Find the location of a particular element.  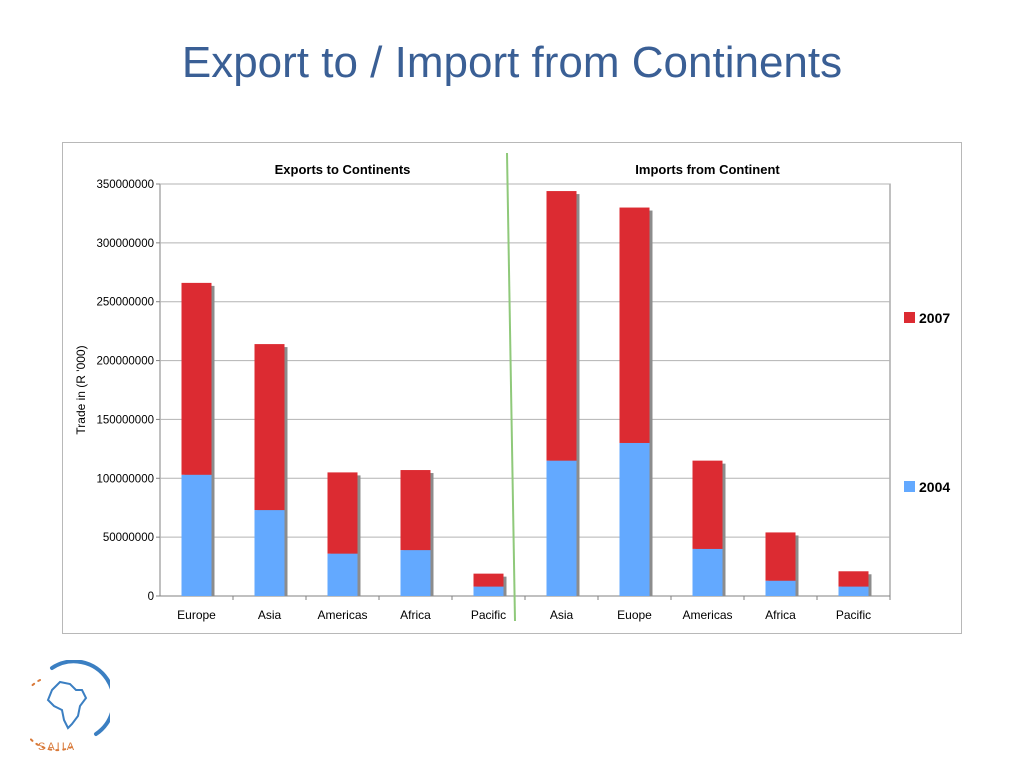

x-tick-label: Europe is located at coordinates (196, 615).